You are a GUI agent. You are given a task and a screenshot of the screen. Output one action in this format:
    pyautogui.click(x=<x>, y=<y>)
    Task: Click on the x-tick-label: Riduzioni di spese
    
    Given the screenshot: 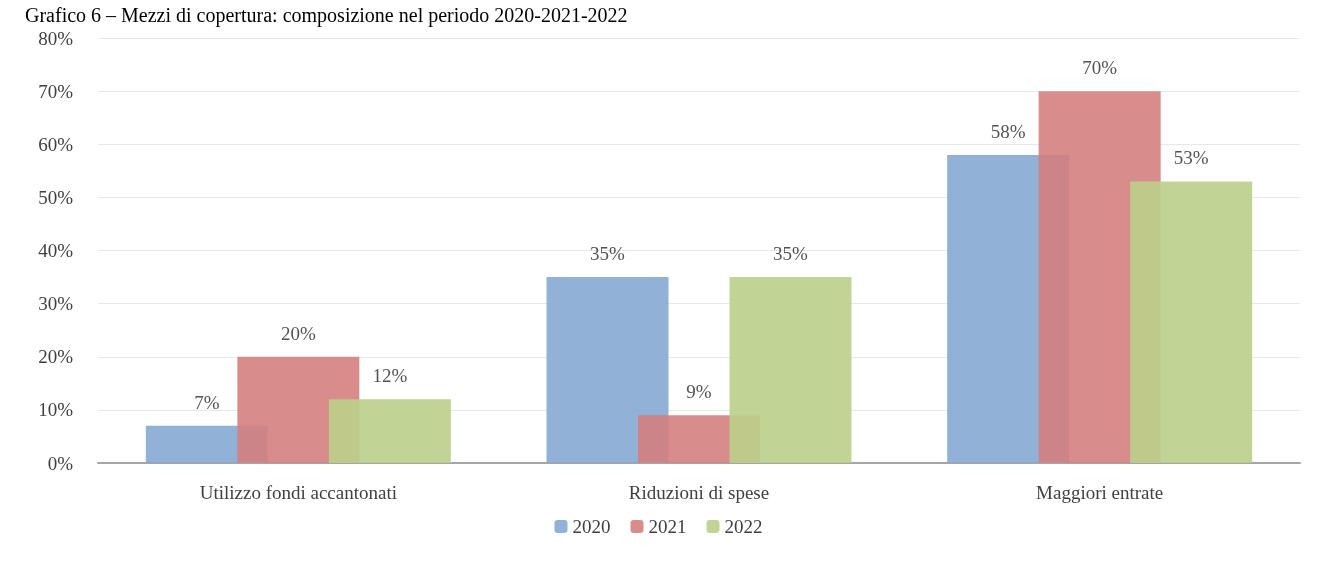 What is the action you would take?
    pyautogui.click(x=699, y=492)
    